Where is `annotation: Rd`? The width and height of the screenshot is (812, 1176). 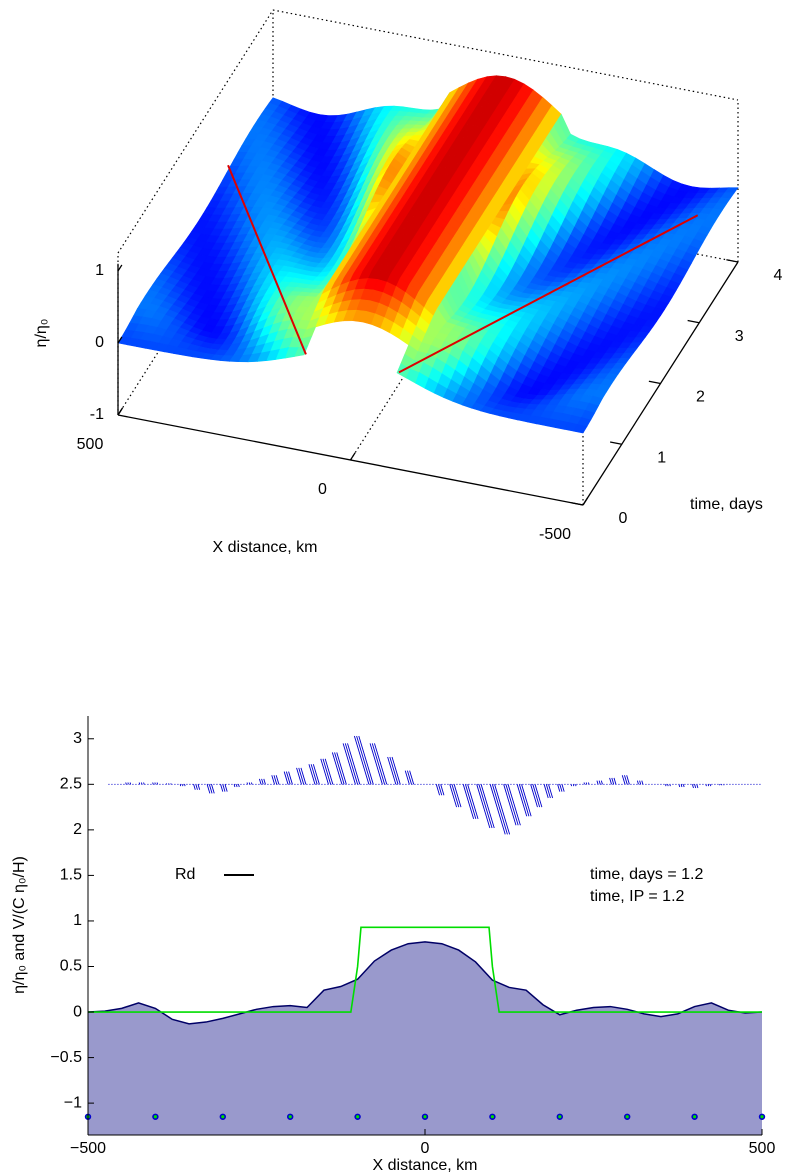
annotation: Rd is located at coordinates (185, 874).